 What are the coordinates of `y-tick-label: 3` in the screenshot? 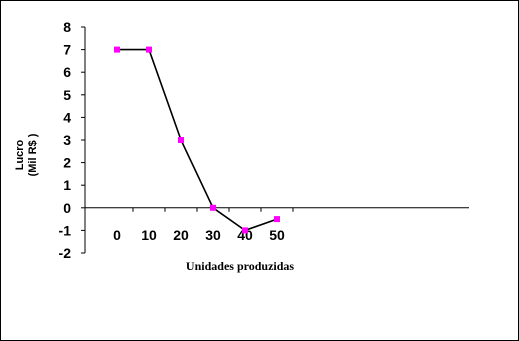 It's located at (67, 140).